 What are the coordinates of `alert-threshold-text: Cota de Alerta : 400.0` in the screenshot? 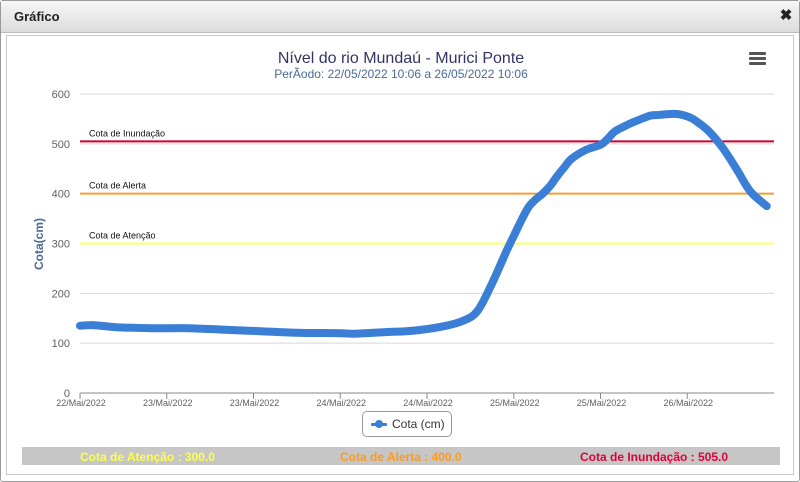 It's located at (401, 457).